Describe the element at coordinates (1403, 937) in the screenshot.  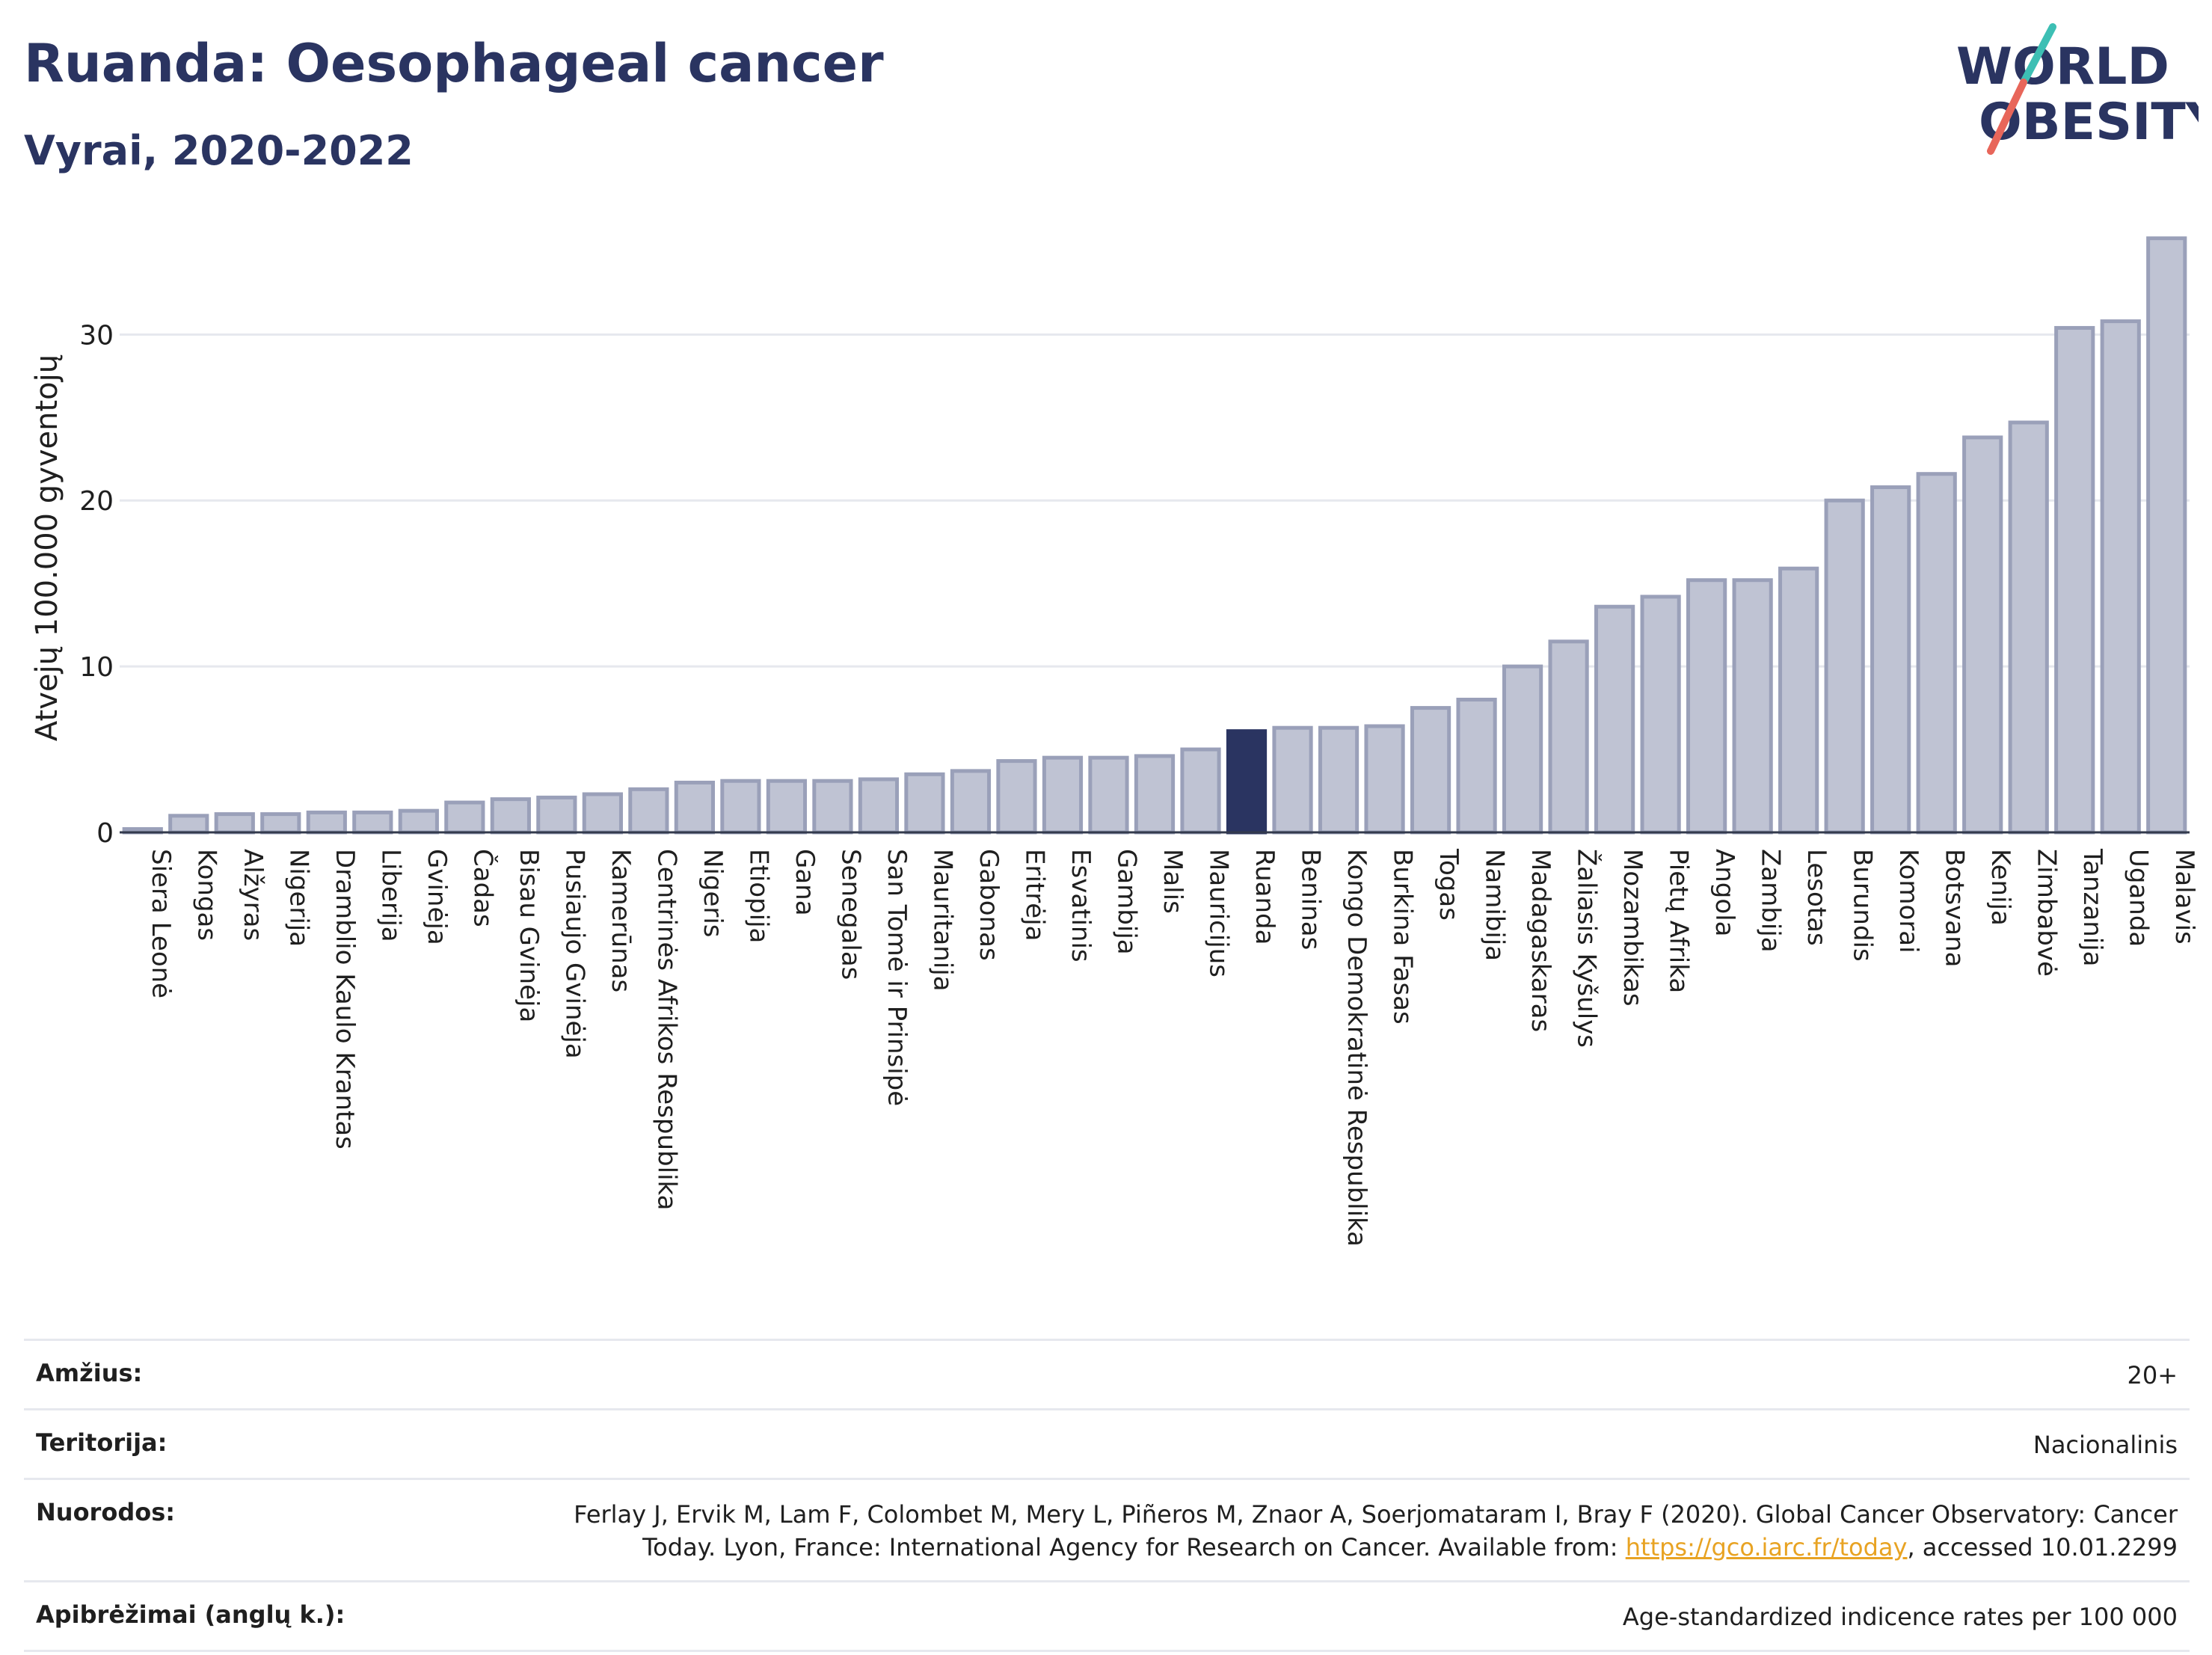
I see `x-tick-label: Burkina Fasas` at that location.